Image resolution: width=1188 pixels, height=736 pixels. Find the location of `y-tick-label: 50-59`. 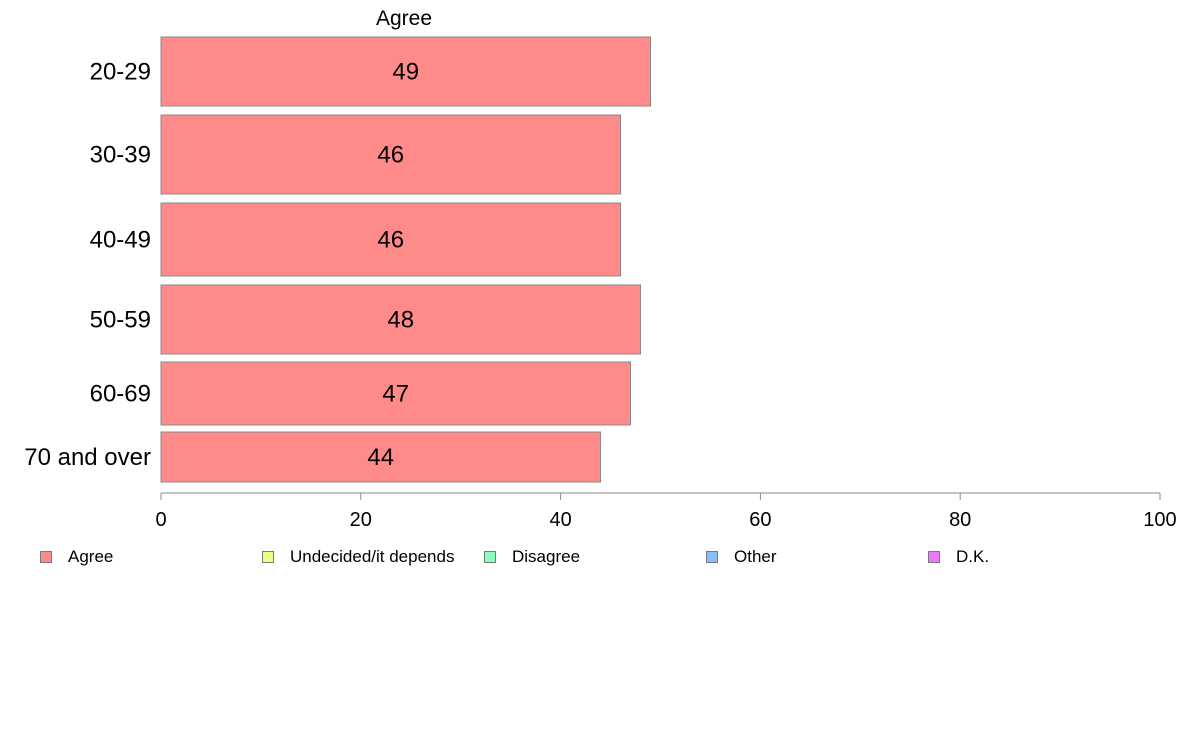

y-tick-label: 50-59 is located at coordinates (120, 320).